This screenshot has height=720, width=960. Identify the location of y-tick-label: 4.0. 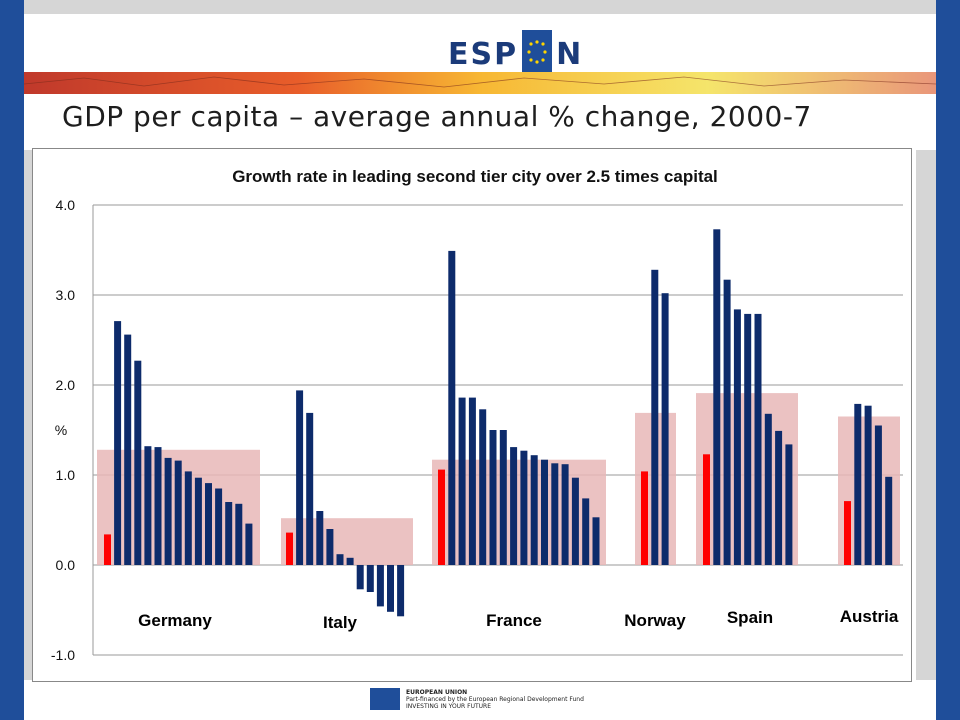
(66, 205).